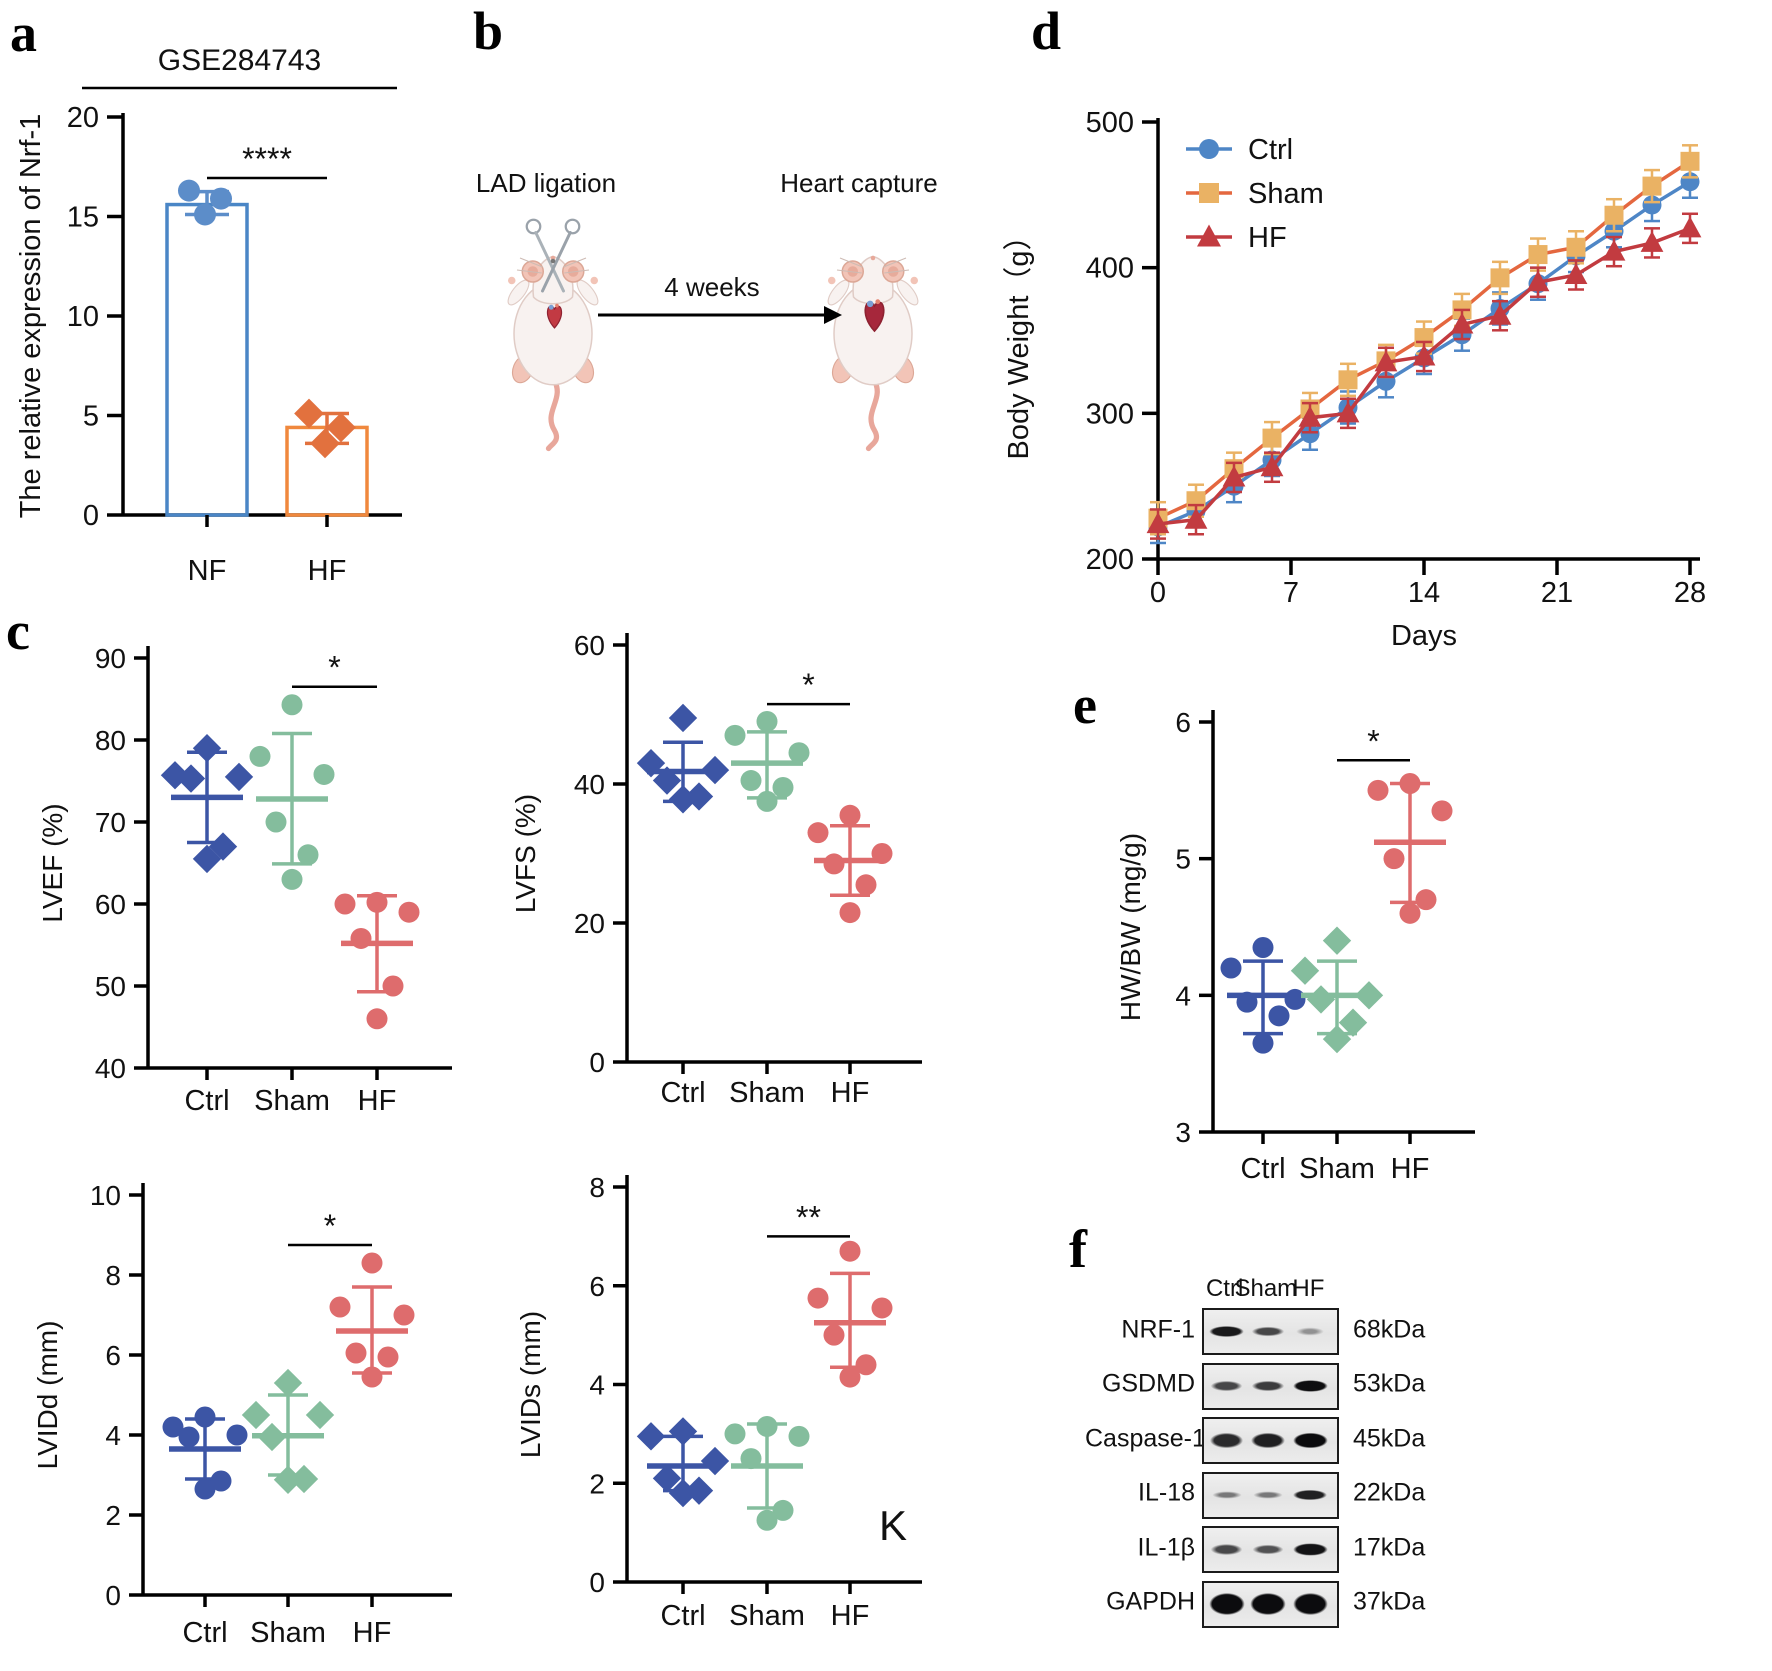 The image size is (1772, 1671). Describe the element at coordinates (512, 280) in the screenshot. I see `mouse-paw` at that location.